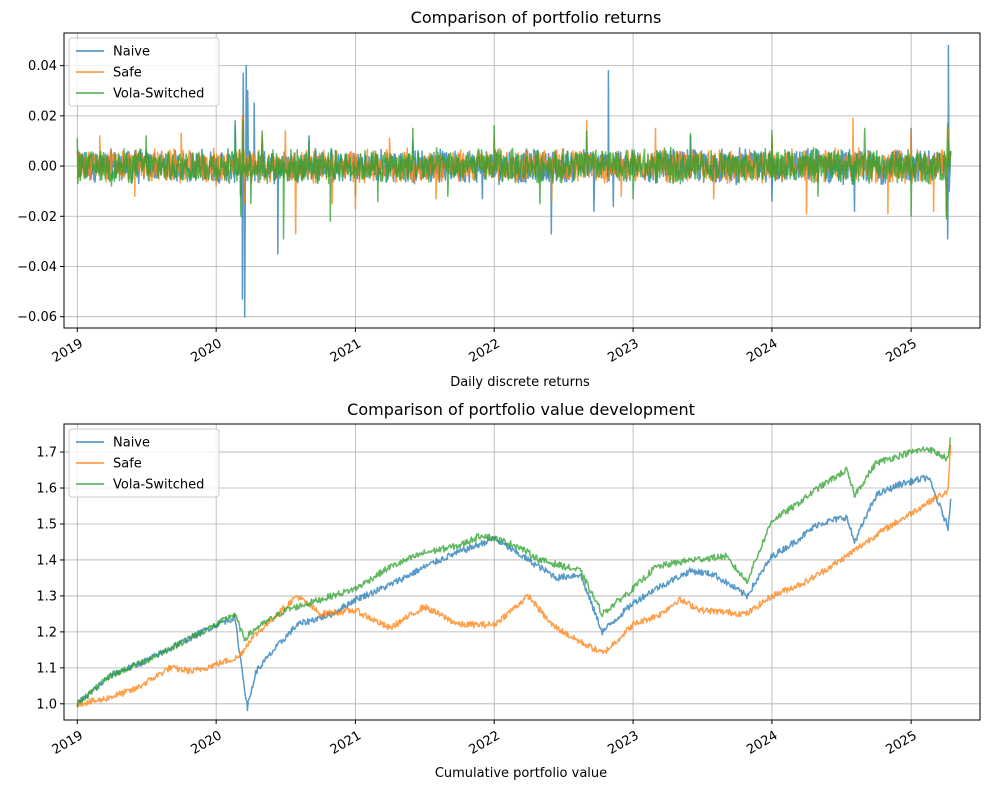  Describe the element at coordinates (46, 596) in the screenshot. I see `y-tick-label: 1.3` at that location.